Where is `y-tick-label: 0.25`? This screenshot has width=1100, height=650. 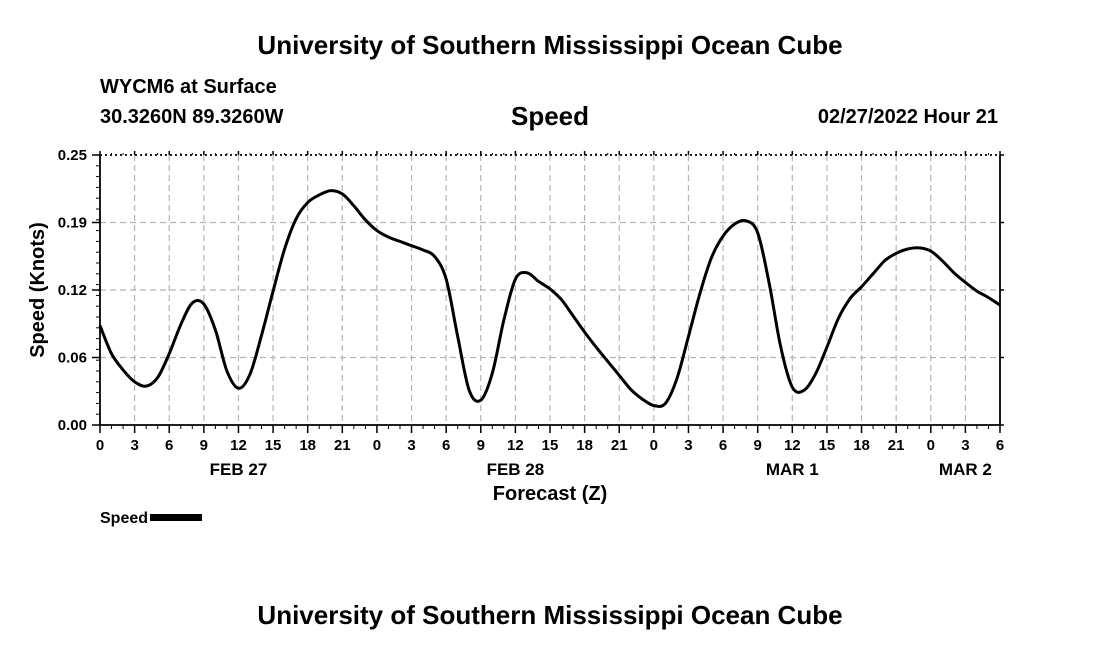 y-tick-label: 0.25 is located at coordinates (72, 155).